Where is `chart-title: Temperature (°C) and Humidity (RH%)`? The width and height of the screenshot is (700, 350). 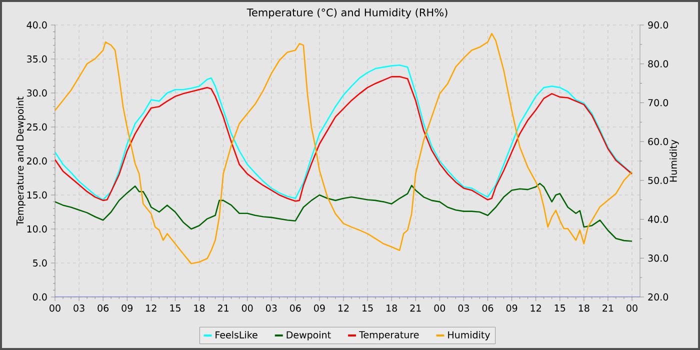
chart-title: Temperature (°C) and Humidity (RH%) is located at coordinates (347, 13).